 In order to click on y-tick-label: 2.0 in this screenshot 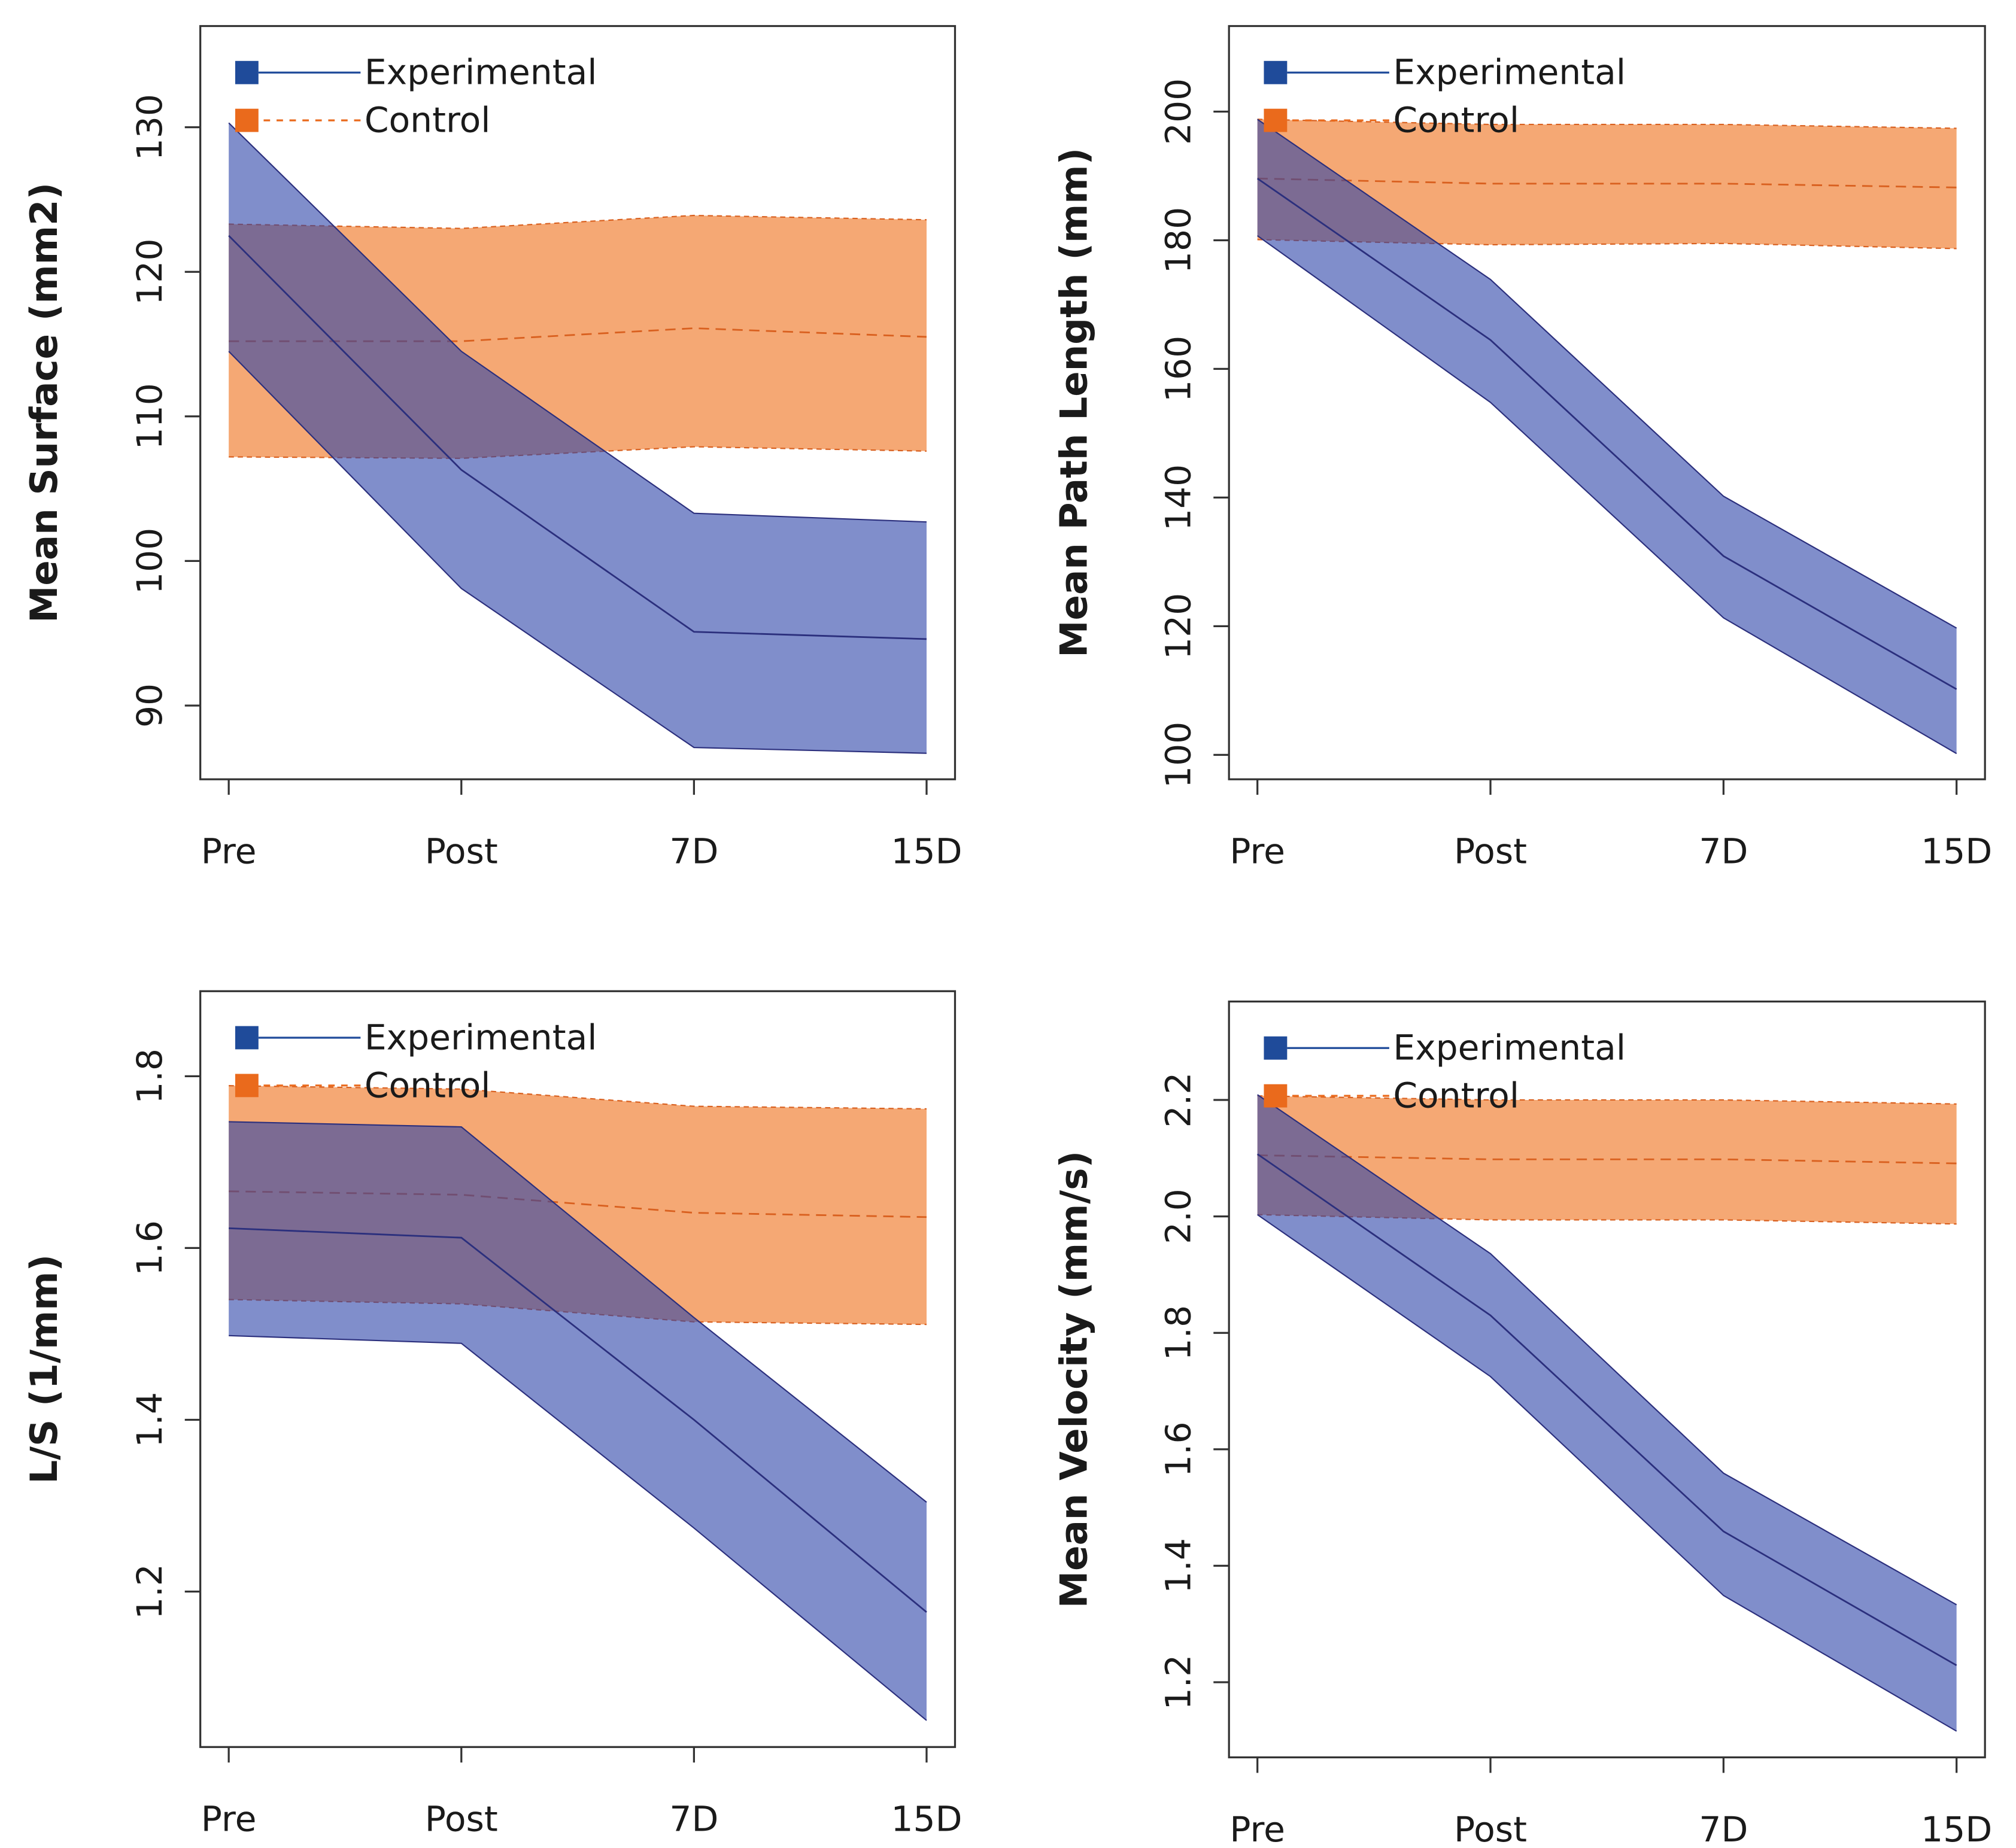, I will do `click(1178, 1216)`.